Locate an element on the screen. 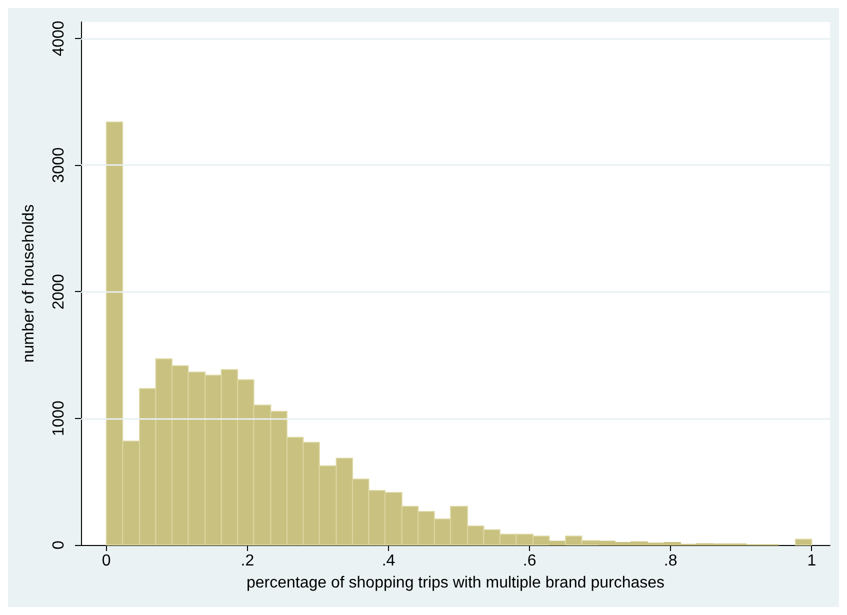 Image resolution: width=847 pixels, height=615 pixels. x-tick-label: 1 is located at coordinates (811, 561).